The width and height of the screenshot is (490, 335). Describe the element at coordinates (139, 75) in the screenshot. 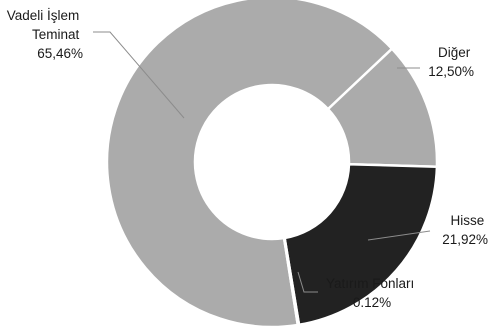

I see `leader-line-vadeli-islem-teminat` at that location.